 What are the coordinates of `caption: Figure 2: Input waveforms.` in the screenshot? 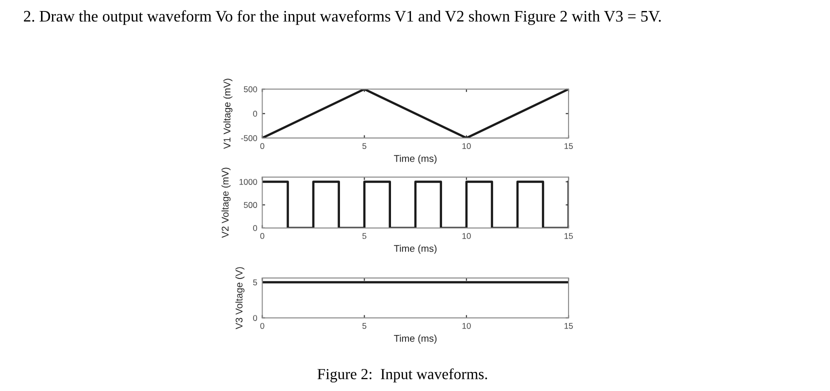 It's located at (402, 375).